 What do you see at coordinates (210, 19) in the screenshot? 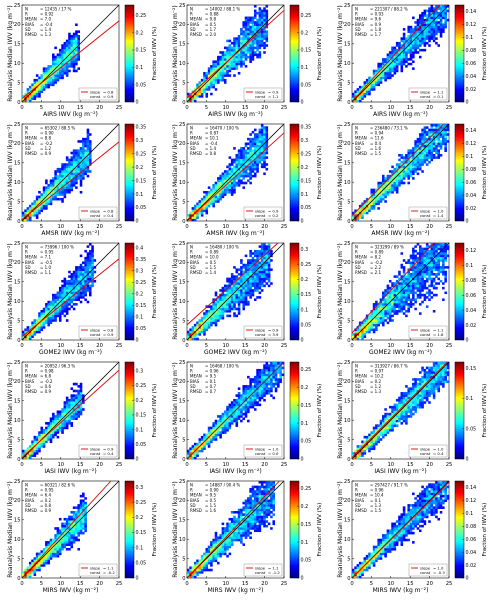
I see `stat-value: = 9.8` at bounding box center [210, 19].